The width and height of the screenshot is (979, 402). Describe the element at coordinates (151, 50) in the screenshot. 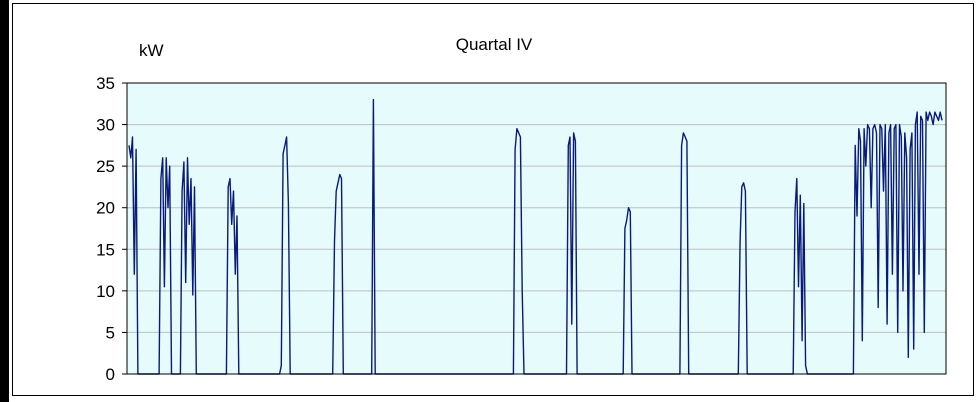

I see `y-axis-label: kW` at that location.